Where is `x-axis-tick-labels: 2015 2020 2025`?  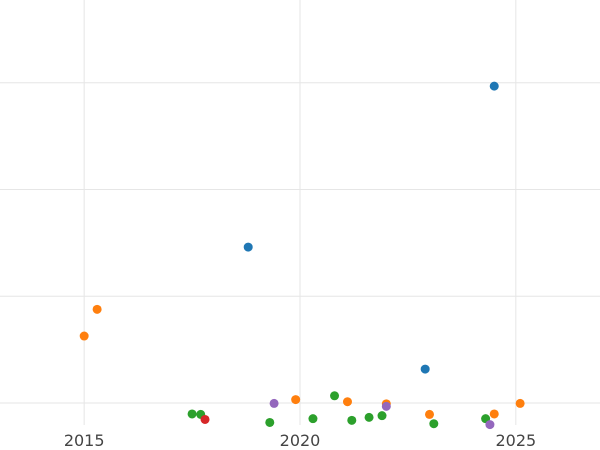
x-axis-tick-labels: 2015 2020 2025 is located at coordinates (300, 440).